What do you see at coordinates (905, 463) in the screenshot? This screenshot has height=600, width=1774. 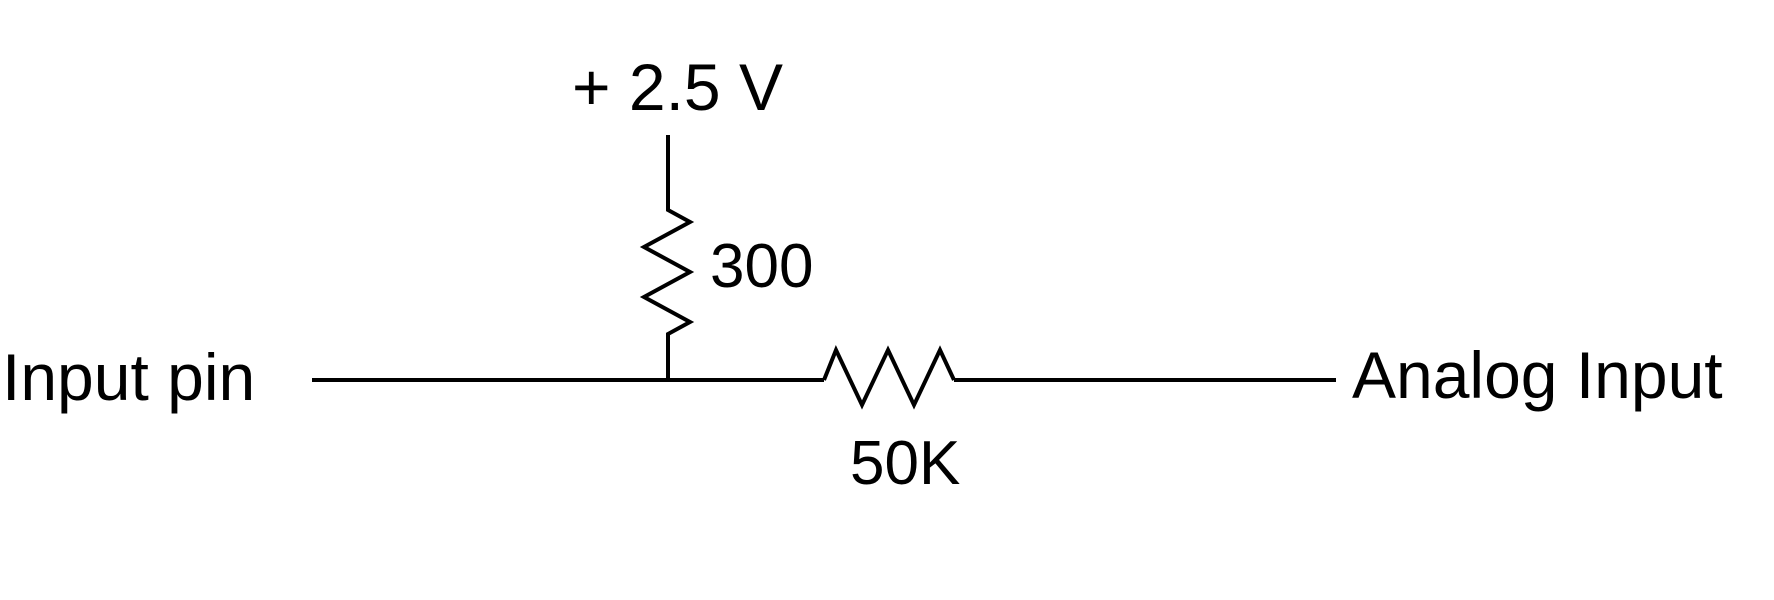 I see `series-resistor-value: 50K` at bounding box center [905, 463].